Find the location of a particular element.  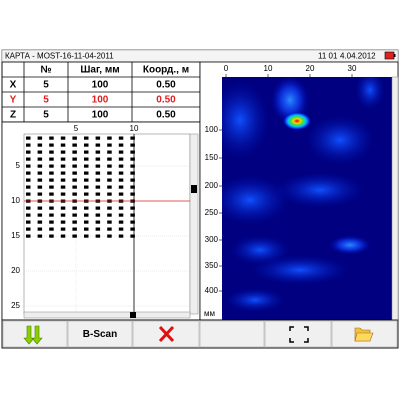

folder-button is located at coordinates (364, 334).